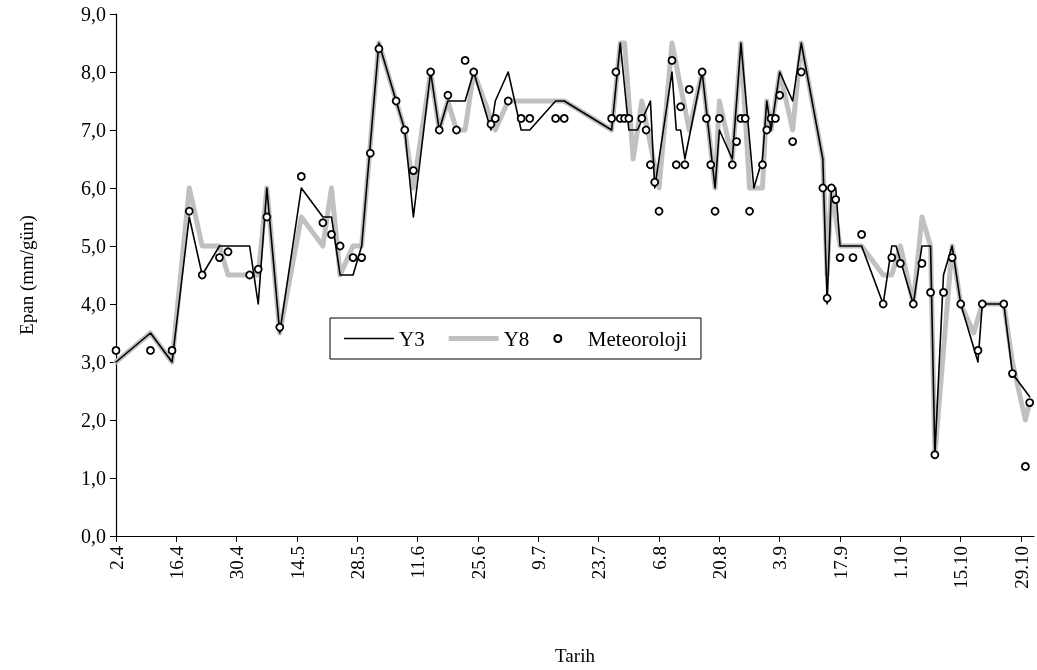 Image resolution: width=1037 pixels, height=670 pixels. Describe the element at coordinates (575, 655) in the screenshot. I see `x-axis-title: Tarih` at that location.